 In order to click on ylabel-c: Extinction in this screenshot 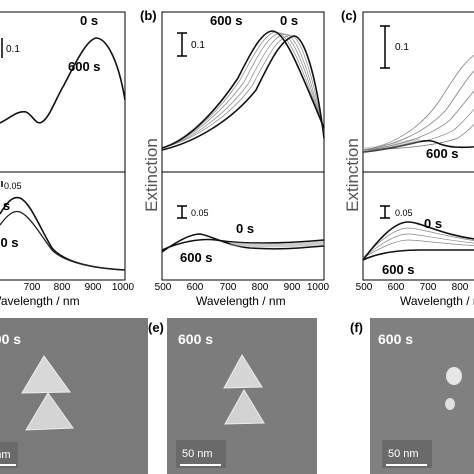, I will do `click(352, 175)`.